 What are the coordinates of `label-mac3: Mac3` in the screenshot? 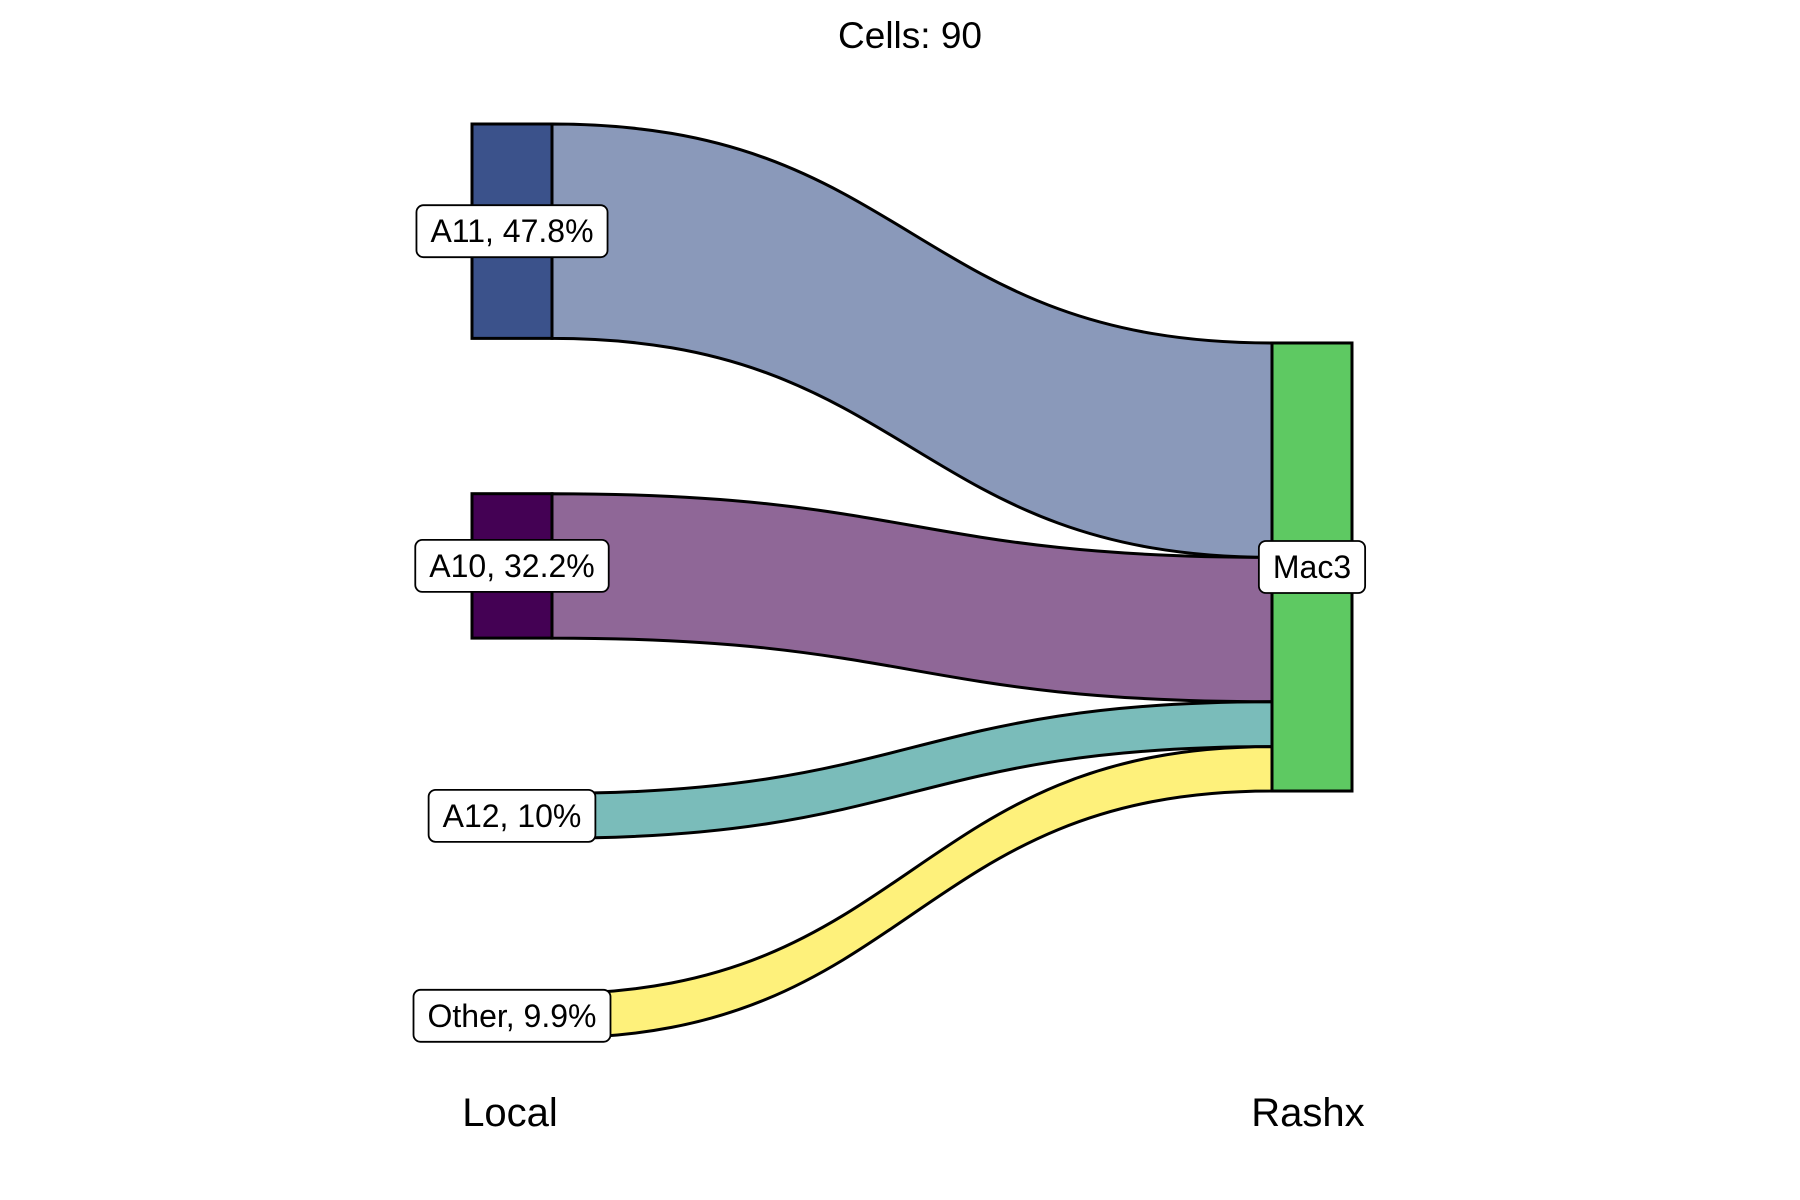 It's located at (1312, 567).